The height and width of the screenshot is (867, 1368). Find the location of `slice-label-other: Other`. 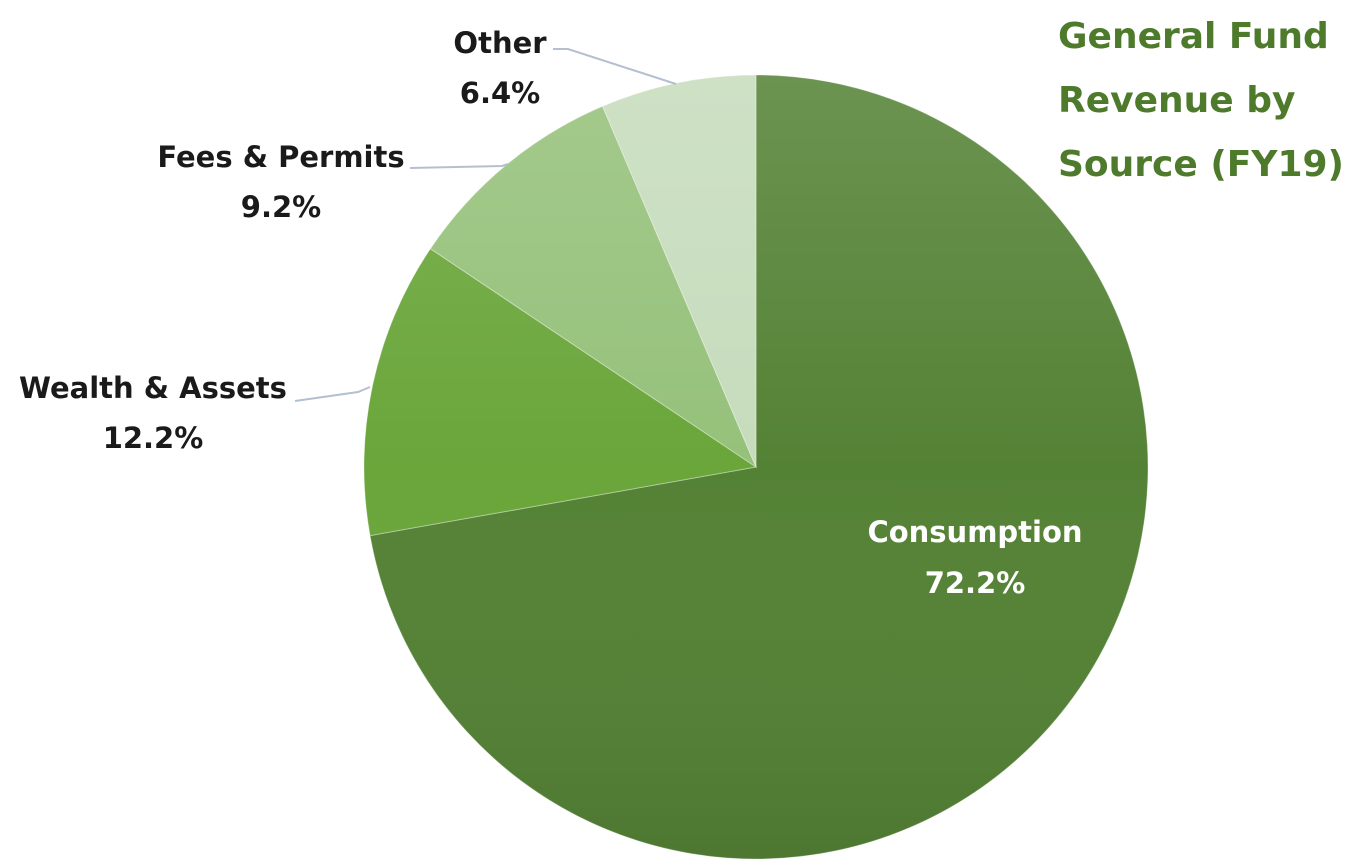

slice-label-other: Other is located at coordinates (500, 43).